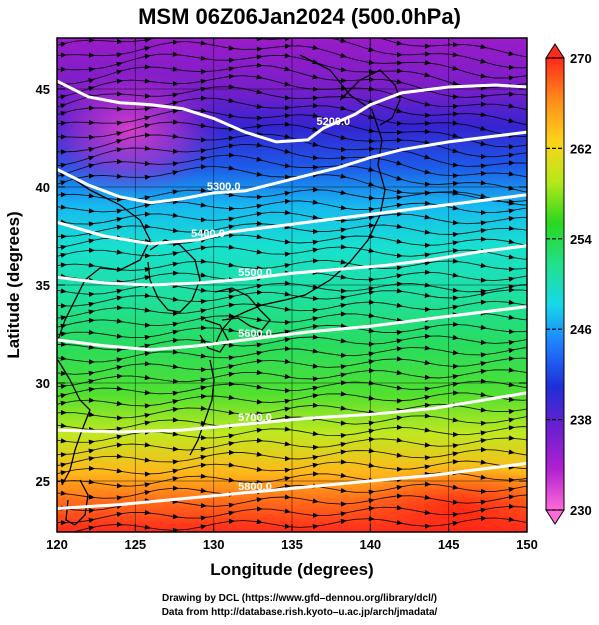 The height and width of the screenshot is (625, 599). Describe the element at coordinates (527, 544) in the screenshot. I see `x-tick-label: 150` at that location.